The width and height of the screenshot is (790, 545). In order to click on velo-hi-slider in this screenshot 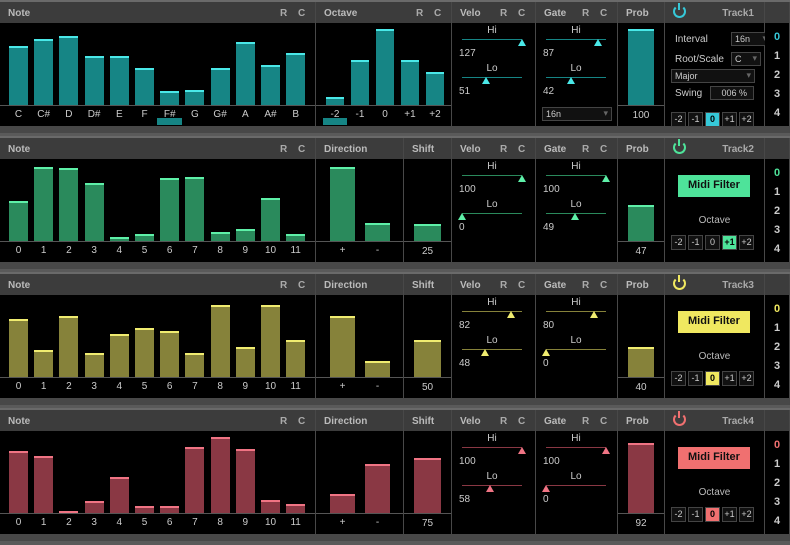, I will do `click(492, 447)`.